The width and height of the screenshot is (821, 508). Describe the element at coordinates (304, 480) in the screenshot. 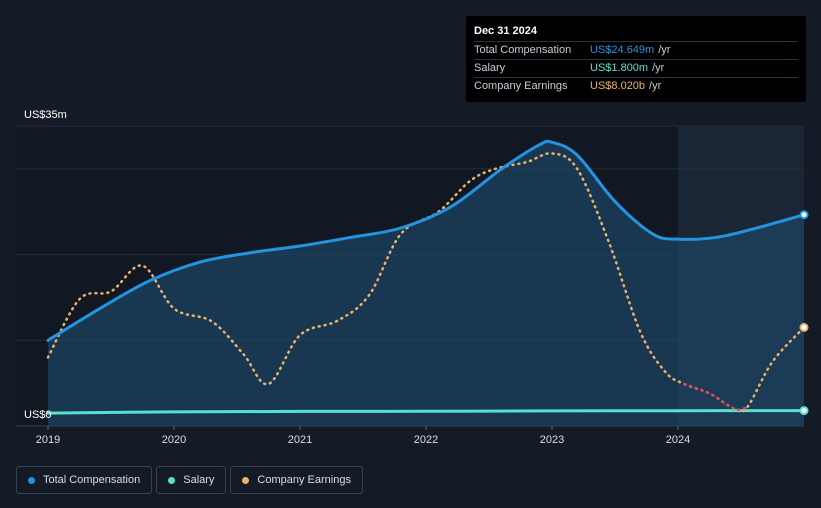

I see `legend-label: Company Earnings` at that location.